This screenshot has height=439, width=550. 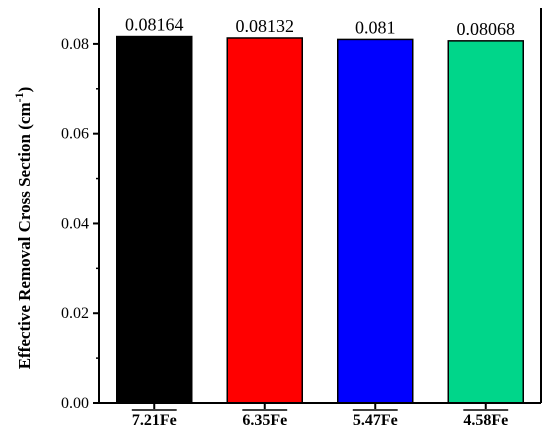 What do you see at coordinates (375, 27) in the screenshot?
I see `data-label: 0.081` at bounding box center [375, 27].